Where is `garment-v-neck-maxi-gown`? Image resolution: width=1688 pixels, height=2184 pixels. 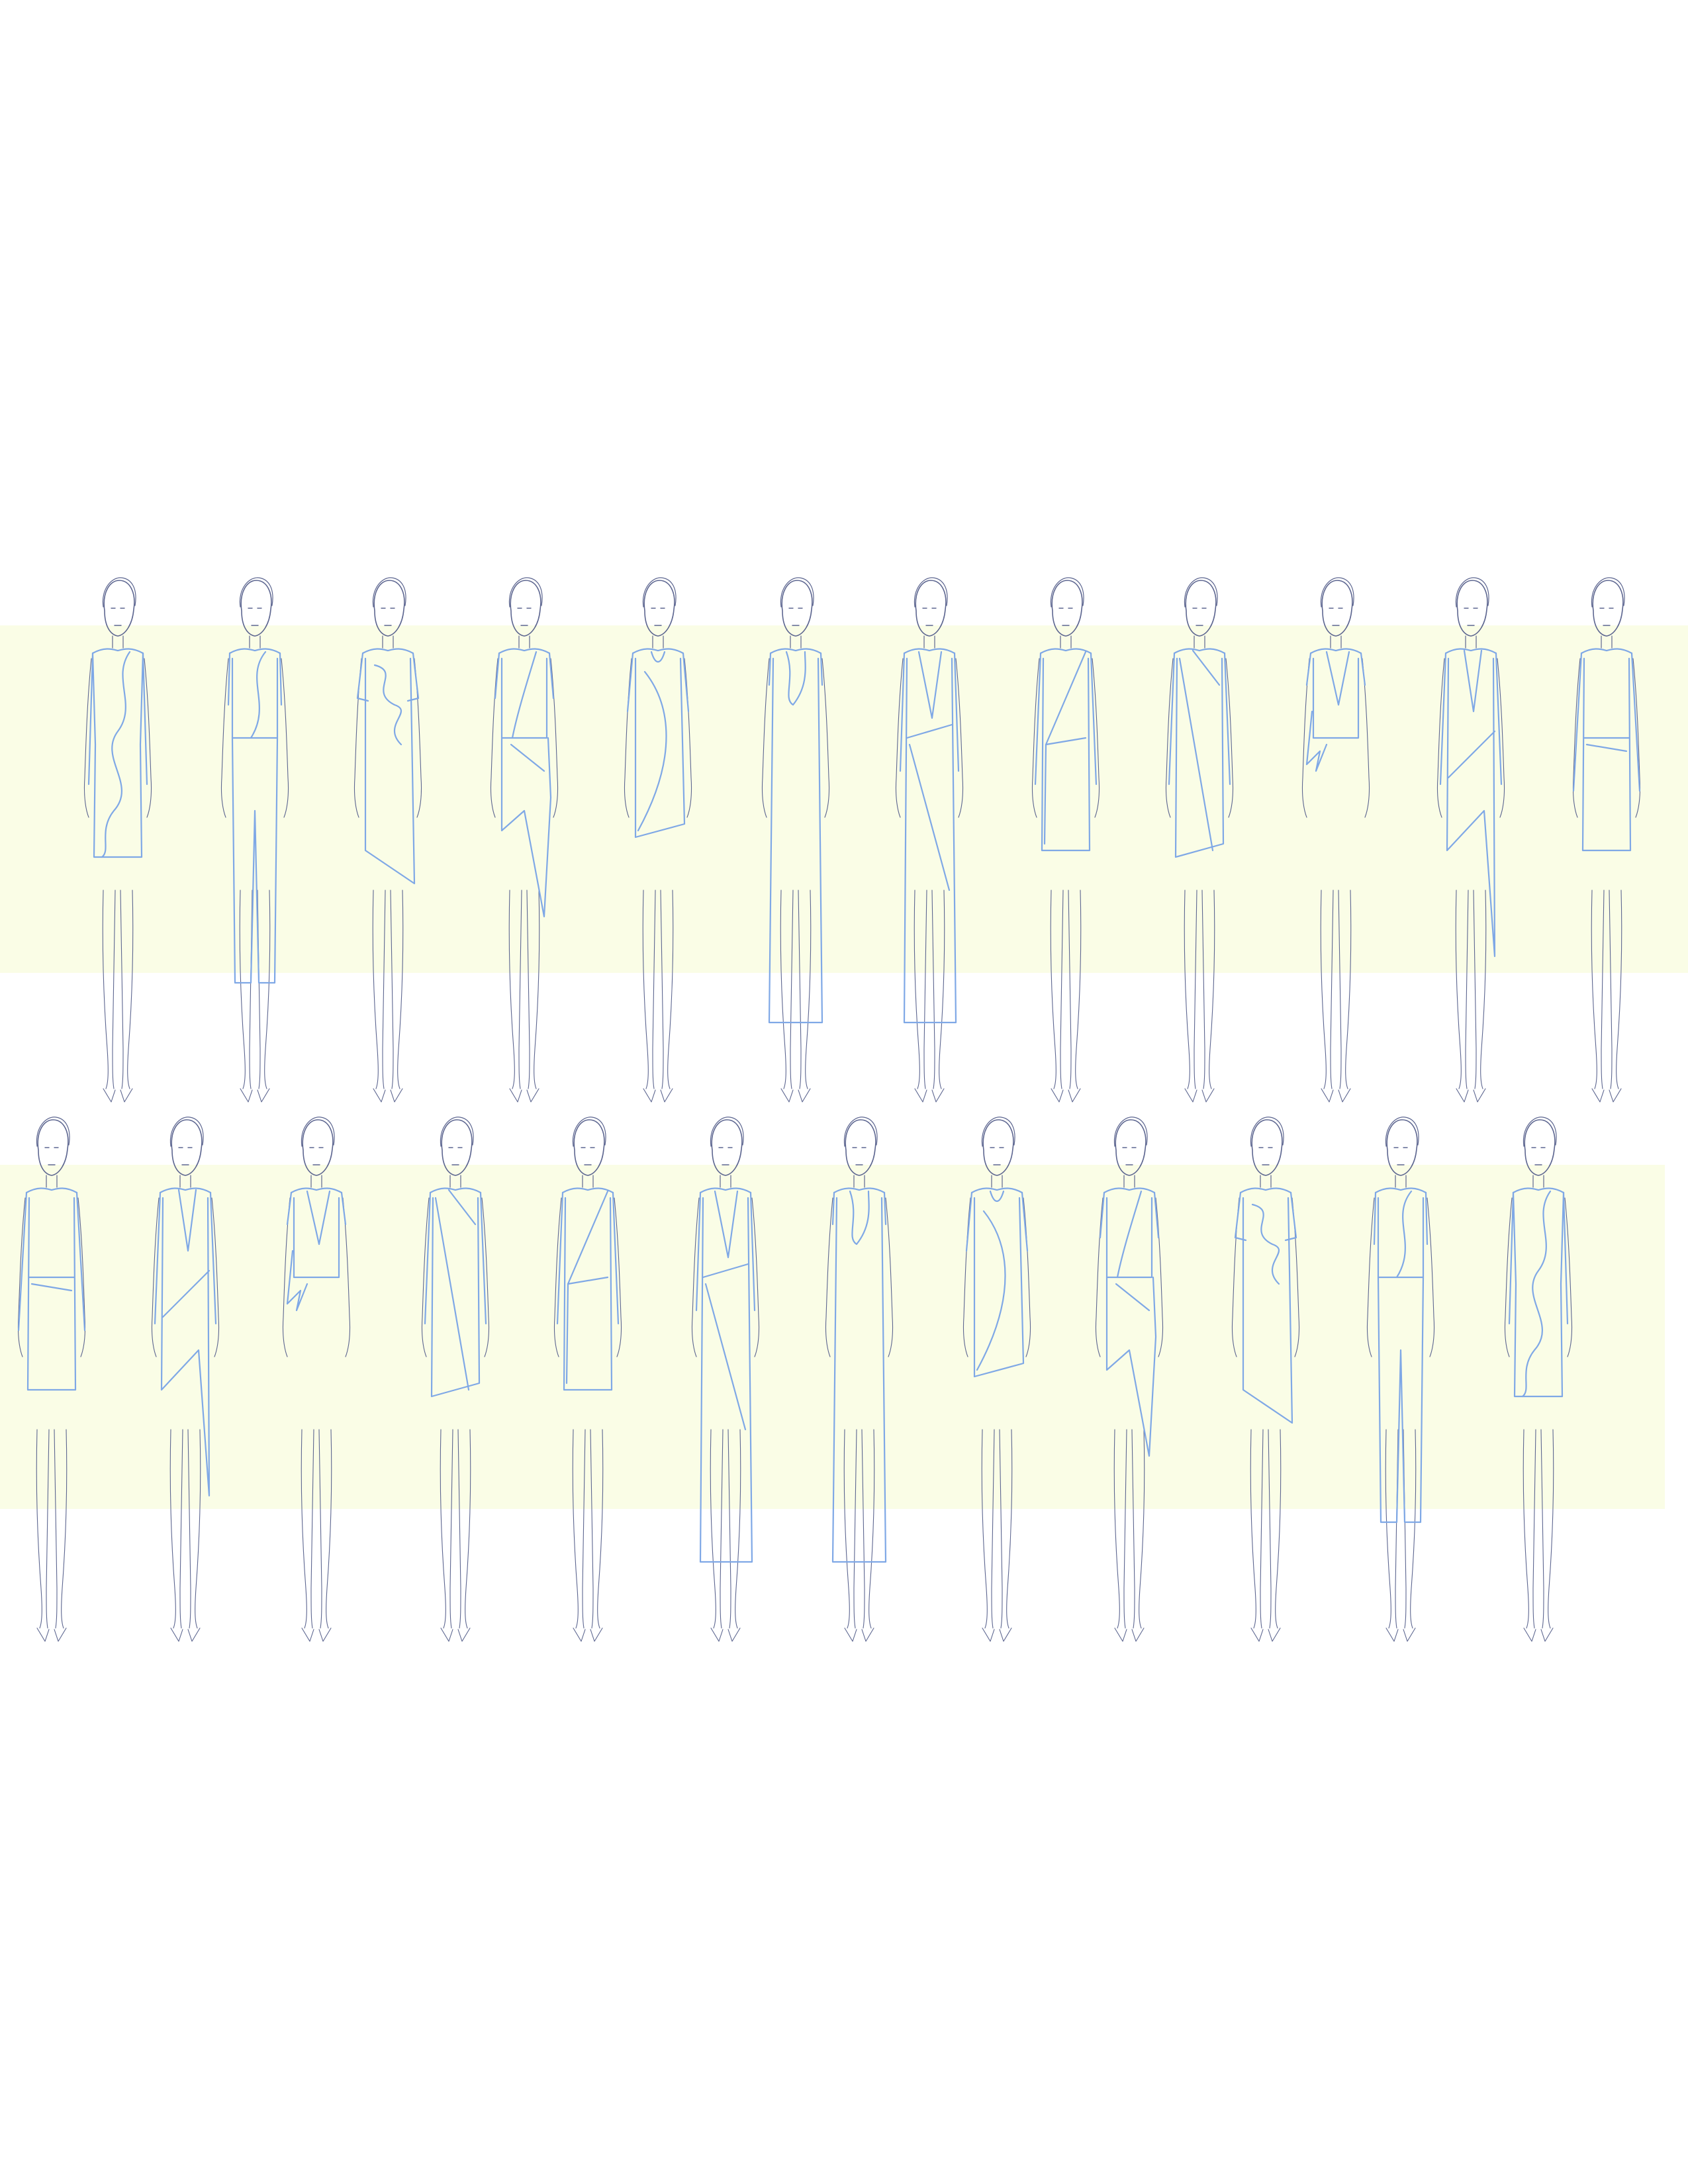 garment-v-neck-maxi-gown is located at coordinates (795, 836).